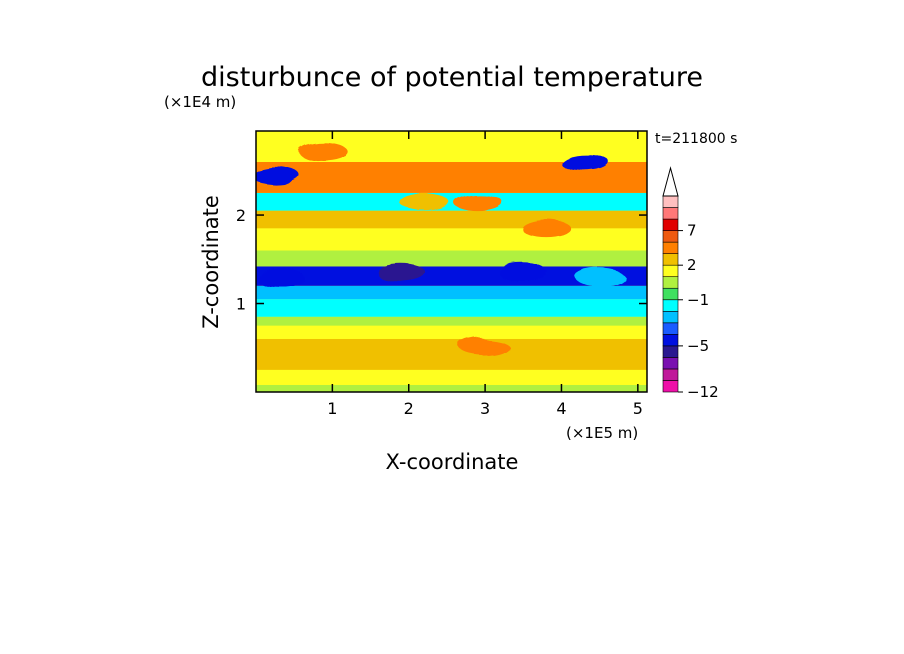 The width and height of the screenshot is (904, 654). I want to click on colorbar: −12−5−127, so click(690, 283).